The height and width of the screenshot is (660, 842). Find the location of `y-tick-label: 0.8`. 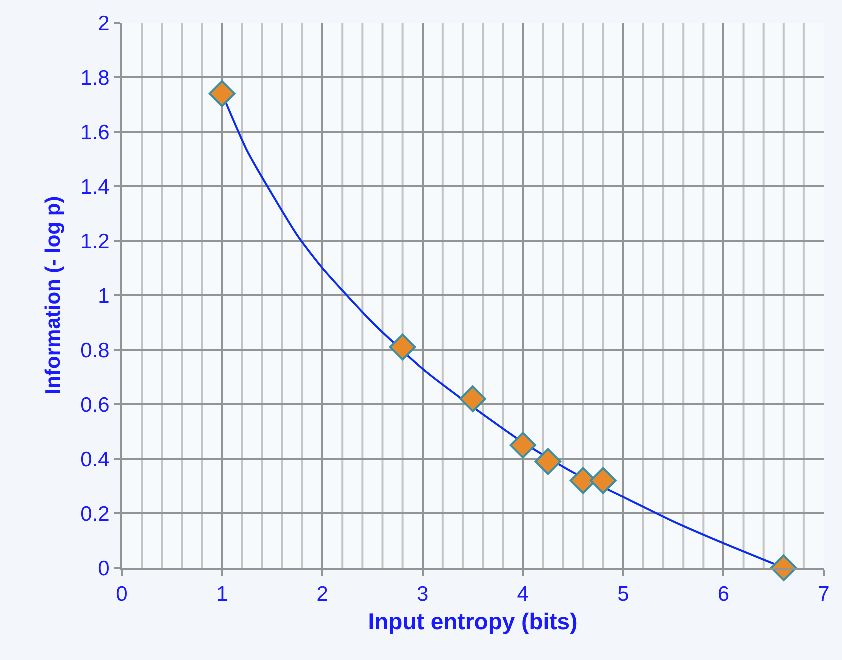

y-tick-label: 0.8 is located at coordinates (95, 350).